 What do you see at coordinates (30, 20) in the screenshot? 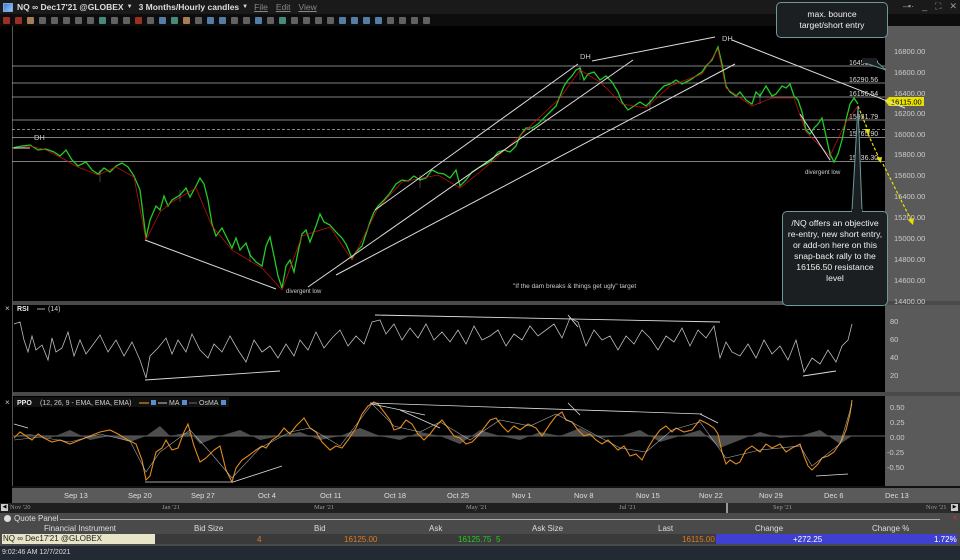
I see `hand-icon` at bounding box center [30, 20].